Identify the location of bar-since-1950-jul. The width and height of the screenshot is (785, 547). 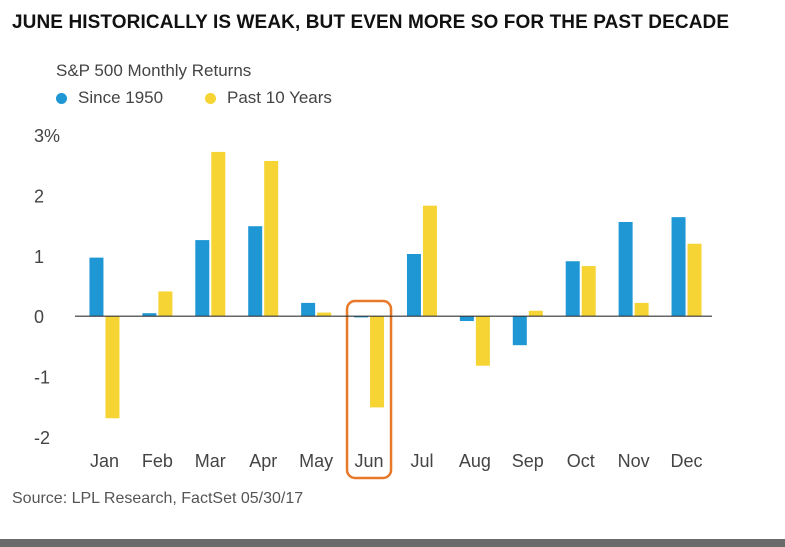
(413, 285).